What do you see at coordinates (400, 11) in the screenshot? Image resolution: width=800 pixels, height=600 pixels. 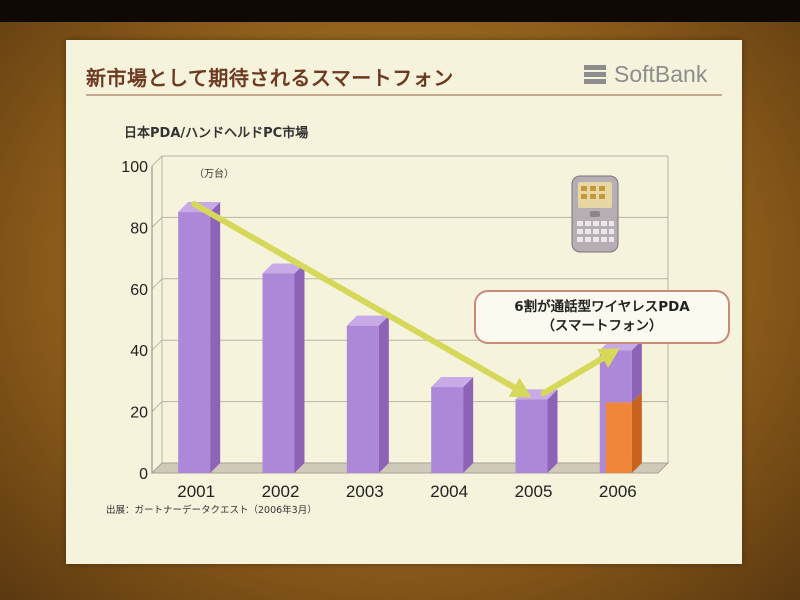 I see `top-dark-band` at bounding box center [400, 11].